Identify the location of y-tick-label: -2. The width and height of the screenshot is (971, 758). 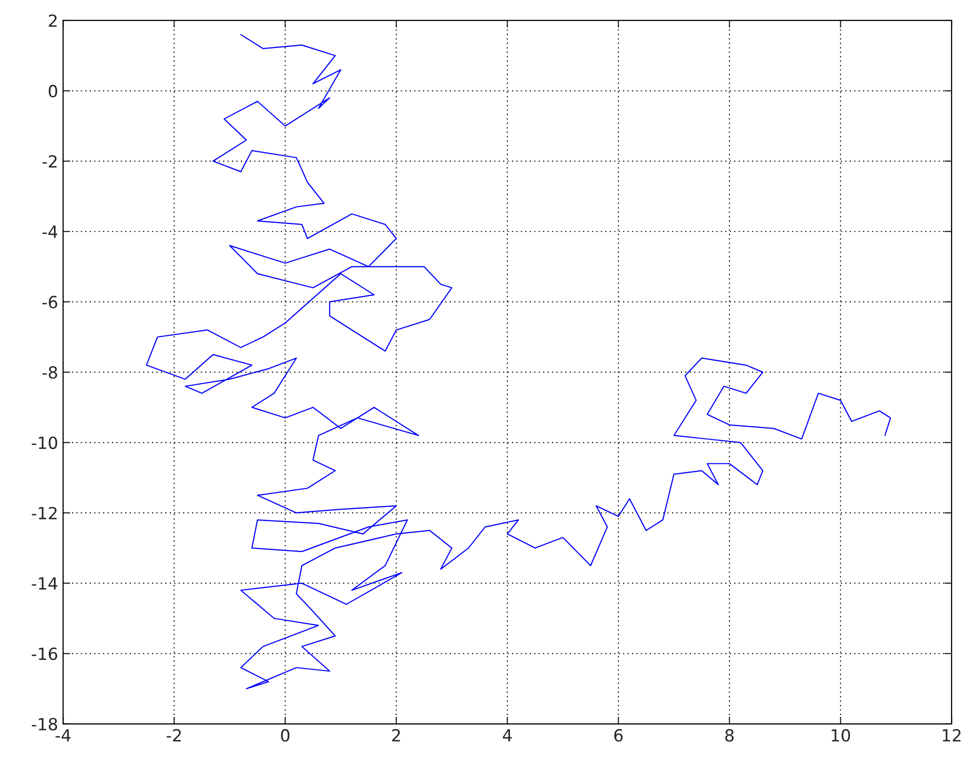
(49, 161).